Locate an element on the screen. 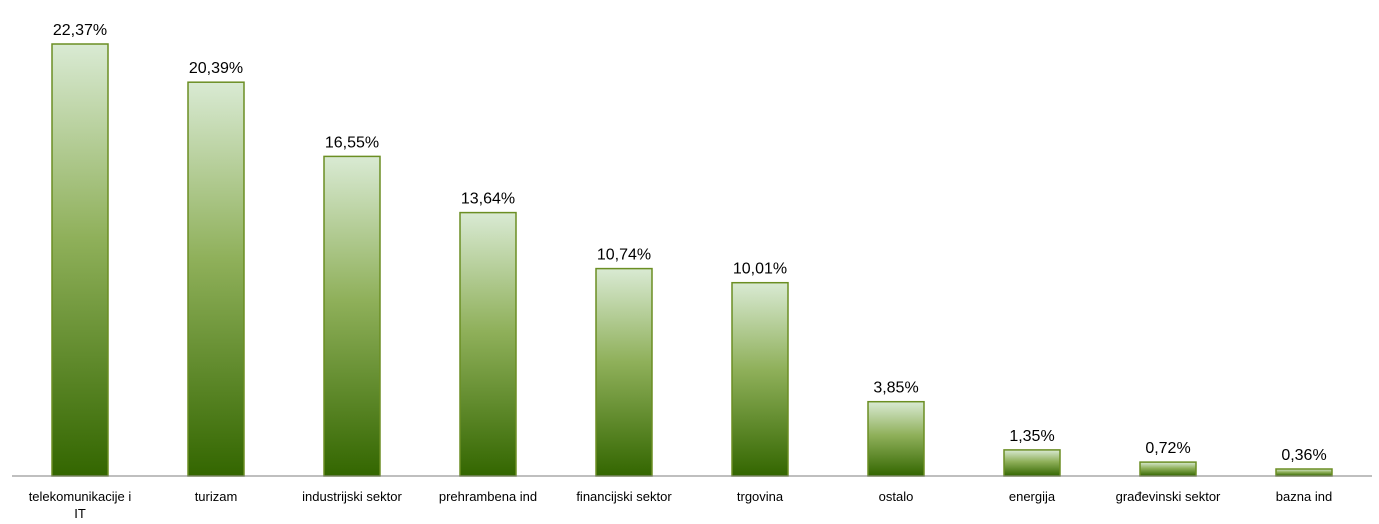 This screenshot has height=524, width=1379. bar-gradevinski-sektor is located at coordinates (1168, 469).